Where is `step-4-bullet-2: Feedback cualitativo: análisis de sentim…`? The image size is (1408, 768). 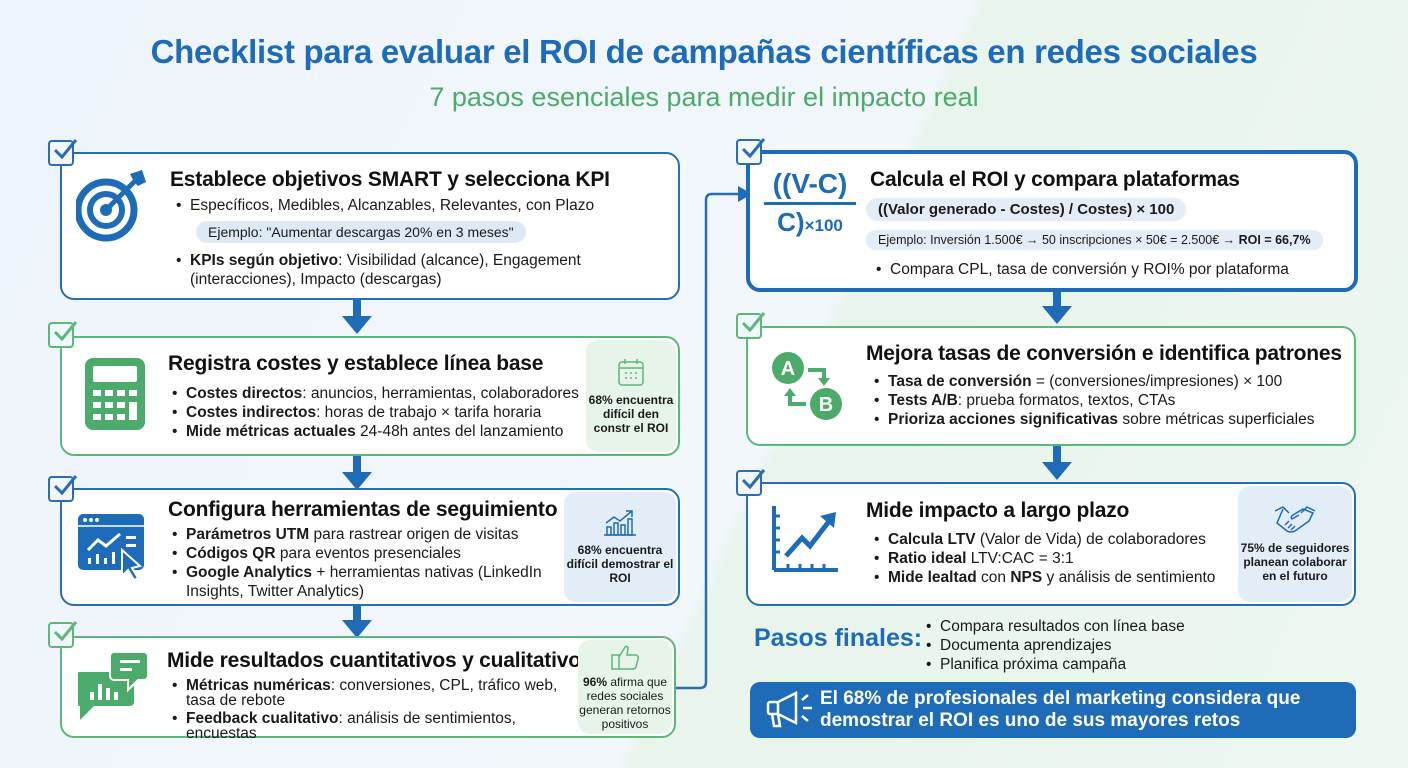
step-4-bullet-2: Feedback cualitativo: análisis de sentim… is located at coordinates (372, 726).